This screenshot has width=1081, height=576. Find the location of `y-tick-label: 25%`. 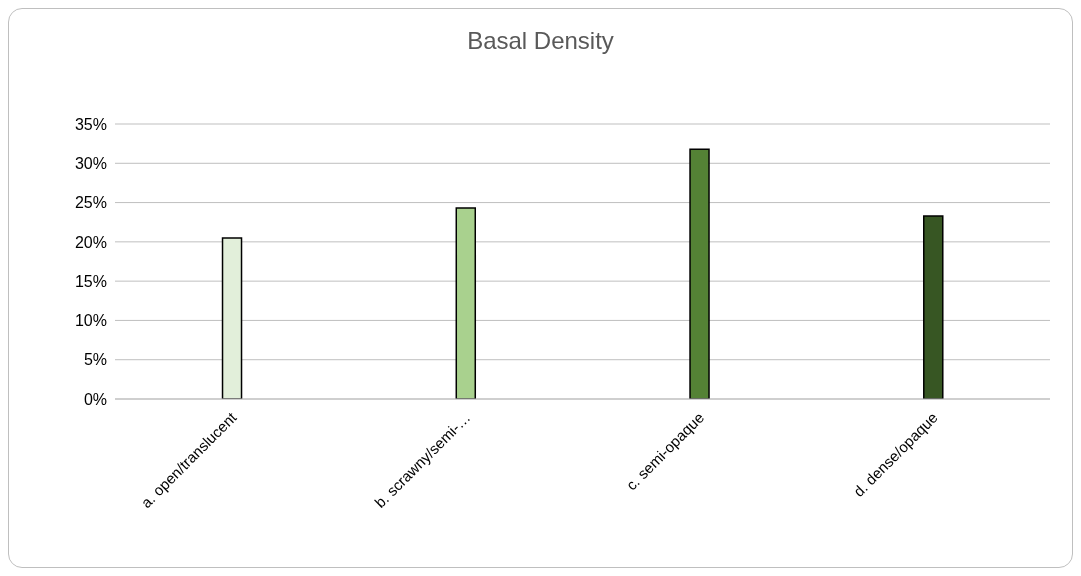

y-tick-label: 25% is located at coordinates (90, 203).